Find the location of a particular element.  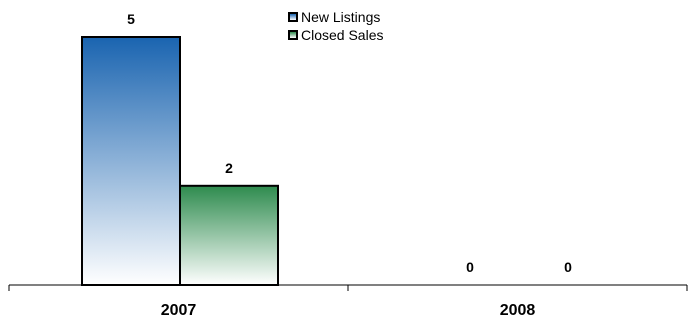

legend: New Listings Closed Sales is located at coordinates (336, 26).